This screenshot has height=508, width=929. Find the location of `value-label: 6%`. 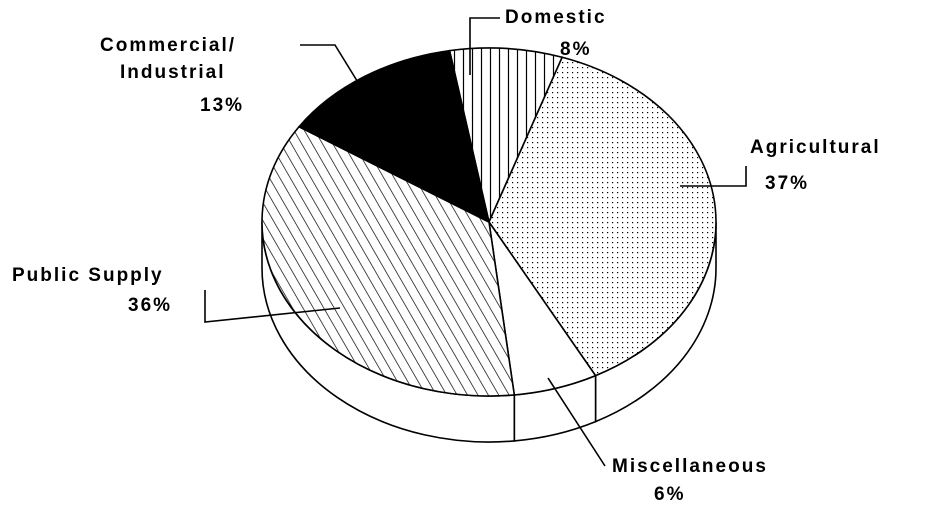

value-label: 6% is located at coordinates (669, 494).